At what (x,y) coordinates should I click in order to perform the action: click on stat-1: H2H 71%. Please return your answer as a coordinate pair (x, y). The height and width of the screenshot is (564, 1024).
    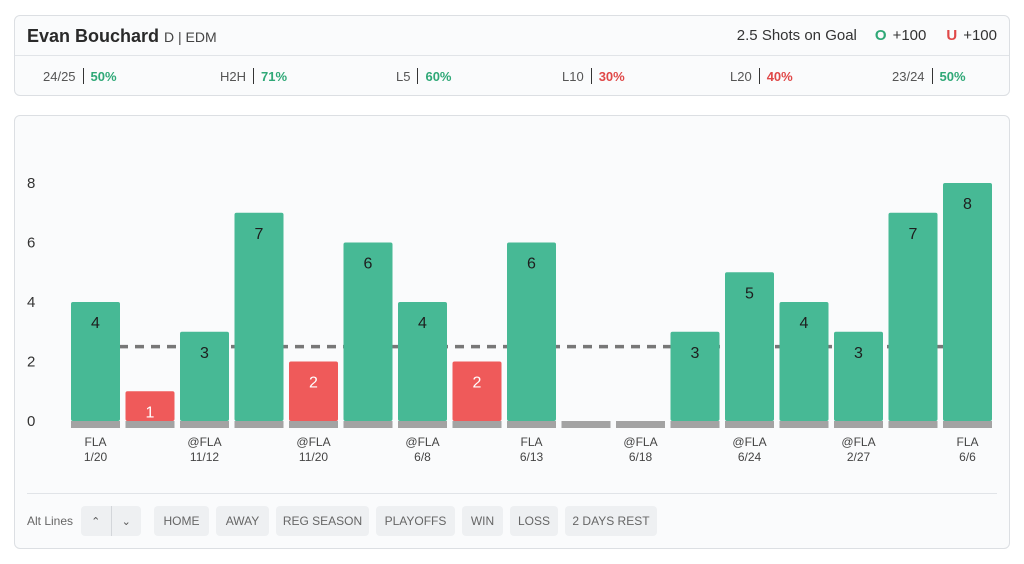
    Looking at the image, I should click on (253, 76).